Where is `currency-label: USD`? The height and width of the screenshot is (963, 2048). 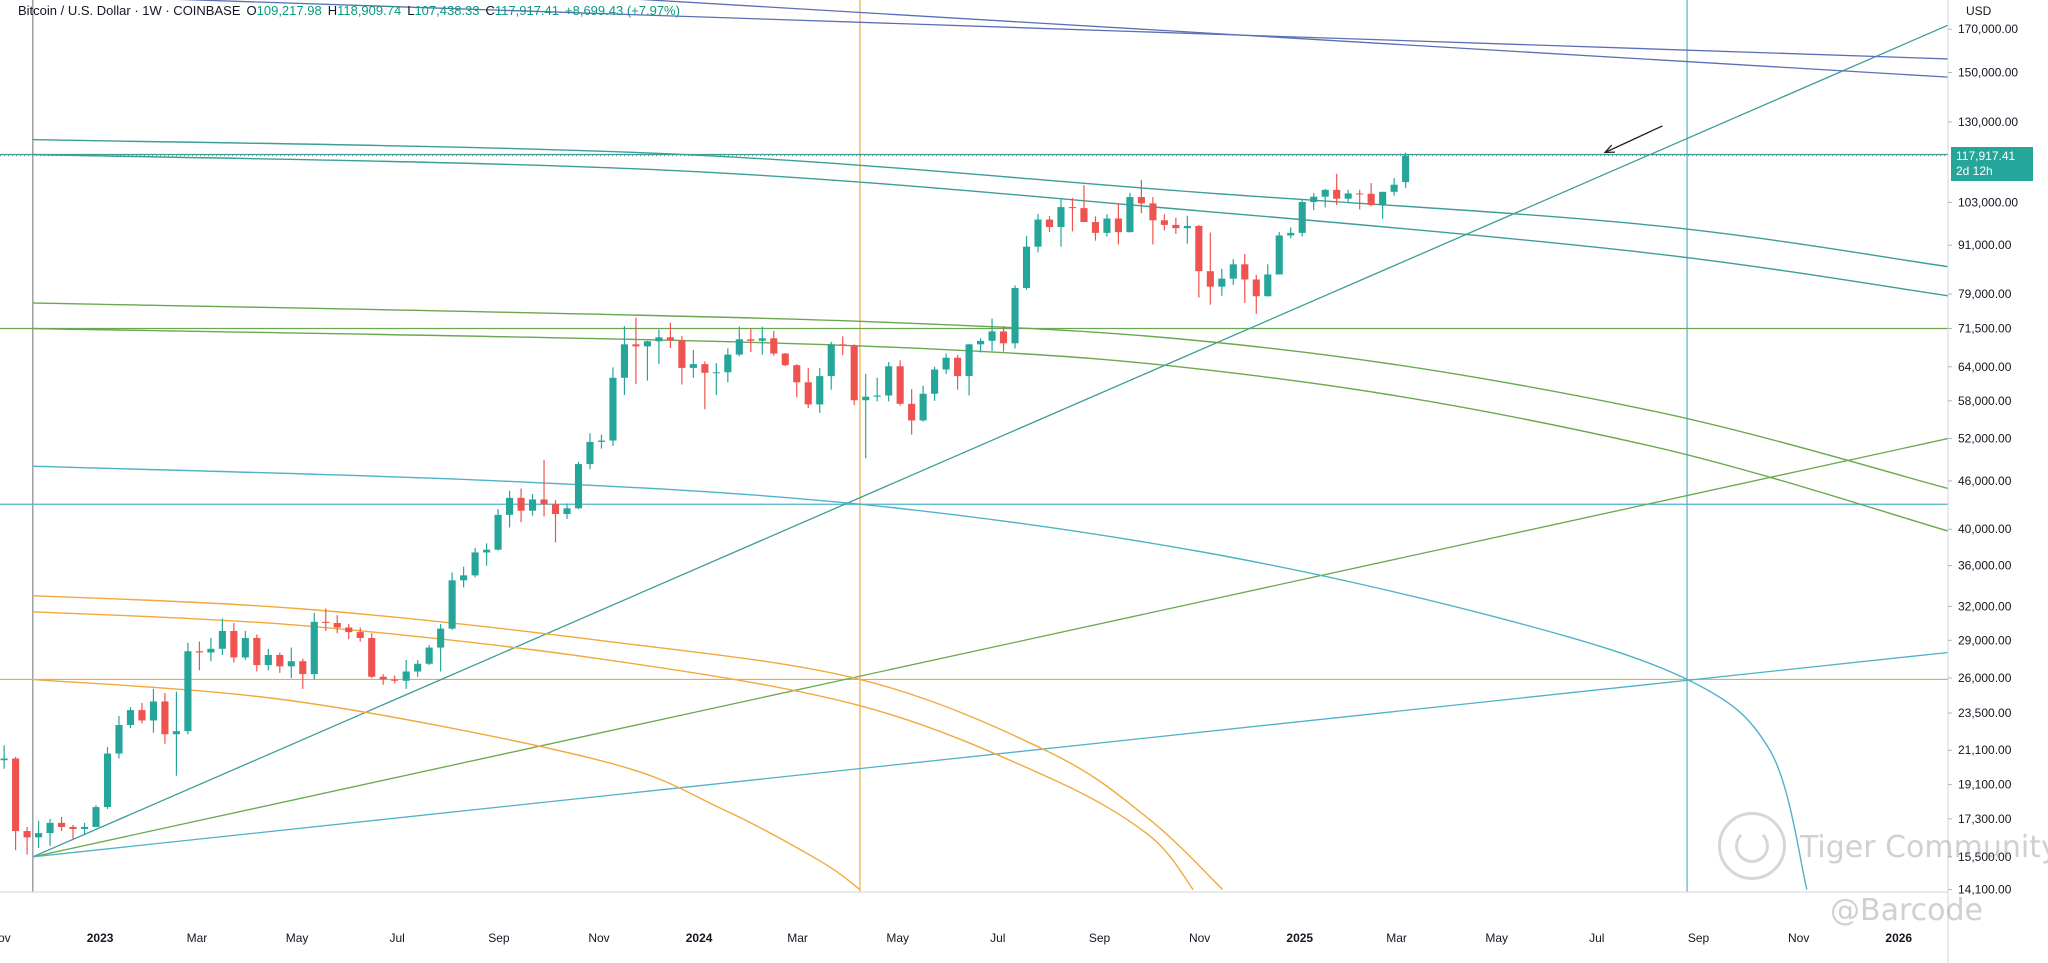 currency-label: USD is located at coordinates (1979, 11).